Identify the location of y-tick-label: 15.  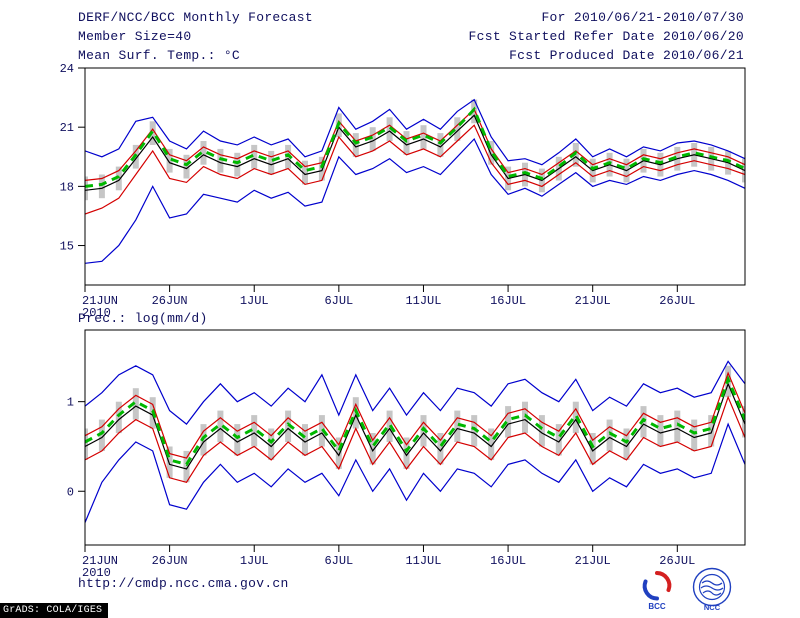
(67, 247).